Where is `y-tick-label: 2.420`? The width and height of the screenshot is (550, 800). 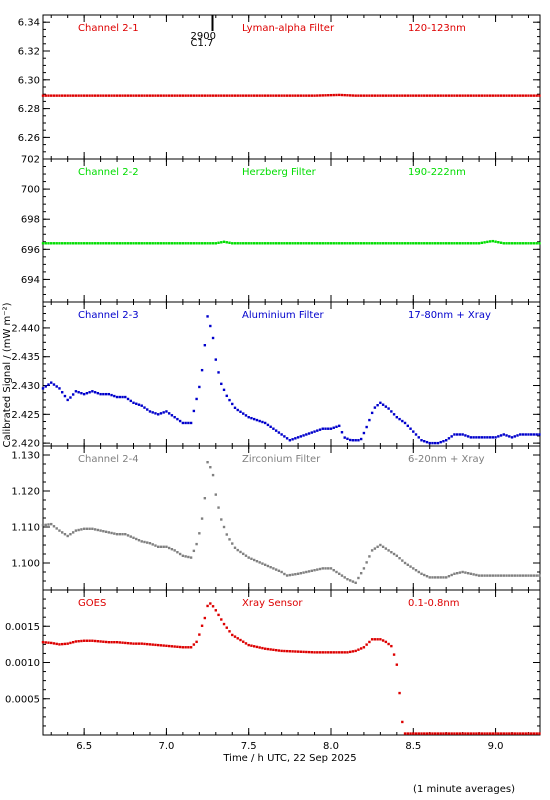 y-tick-label: 2.420 is located at coordinates (25, 444).